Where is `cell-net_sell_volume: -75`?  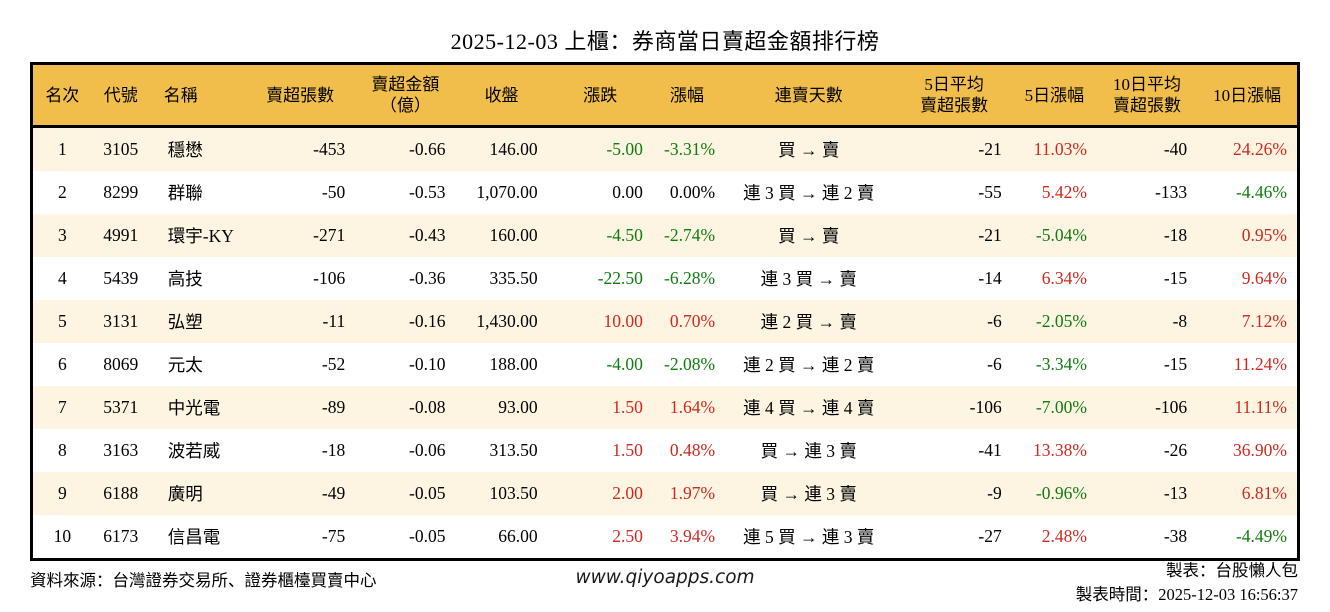
cell-net_sell_volume: -75 is located at coordinates (333, 536).